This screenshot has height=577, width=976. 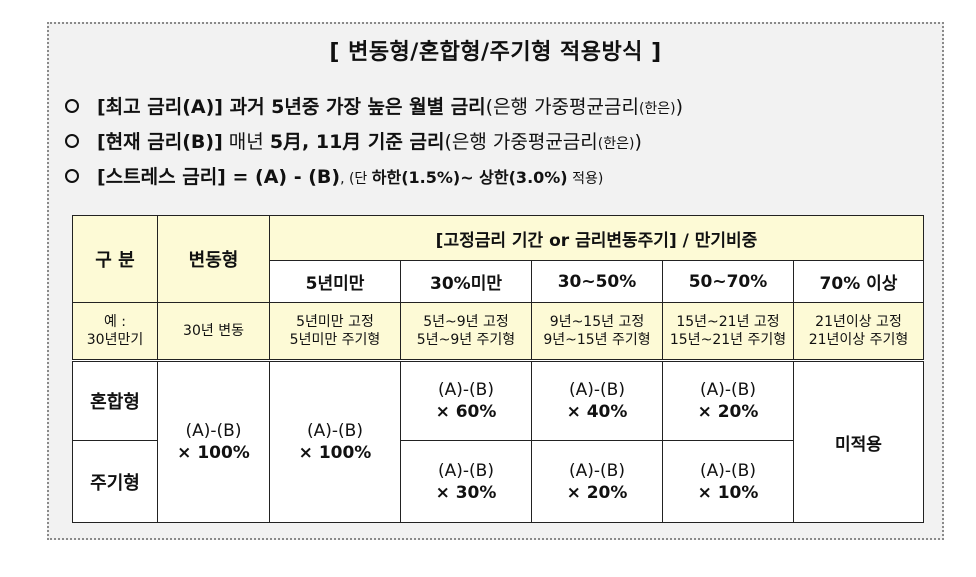 What do you see at coordinates (466, 281) in the screenshot?
I see `subheader-under-30: 30%미만` at bounding box center [466, 281].